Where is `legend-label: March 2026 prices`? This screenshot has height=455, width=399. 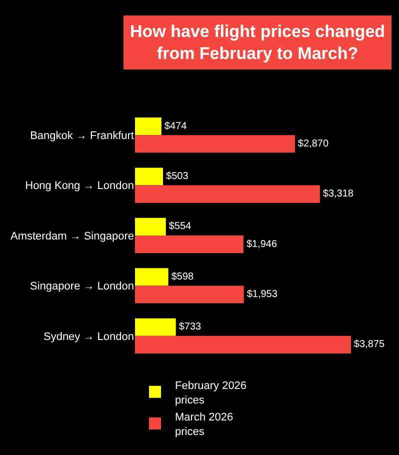 legend-label: March 2026 prices is located at coordinates (204, 425).